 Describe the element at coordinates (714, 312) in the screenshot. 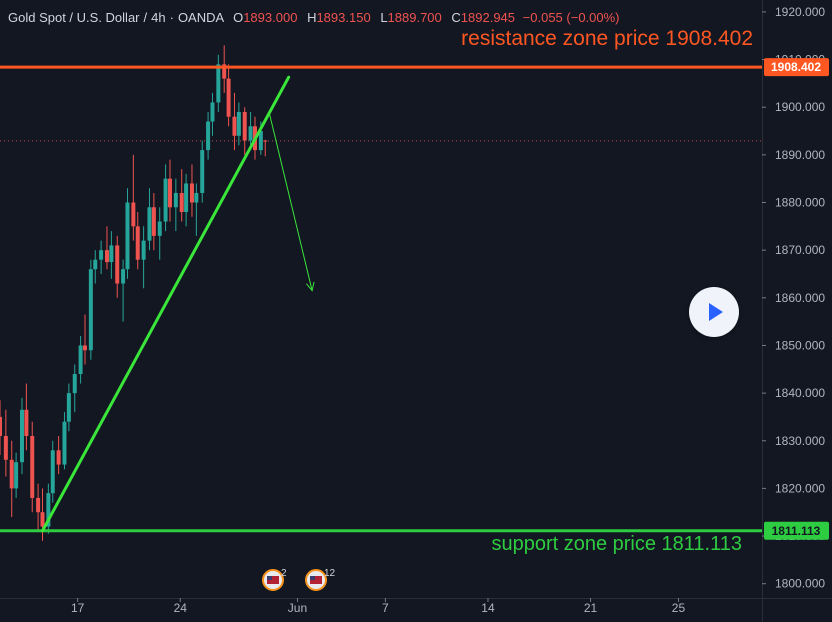

I see `play-button` at that location.